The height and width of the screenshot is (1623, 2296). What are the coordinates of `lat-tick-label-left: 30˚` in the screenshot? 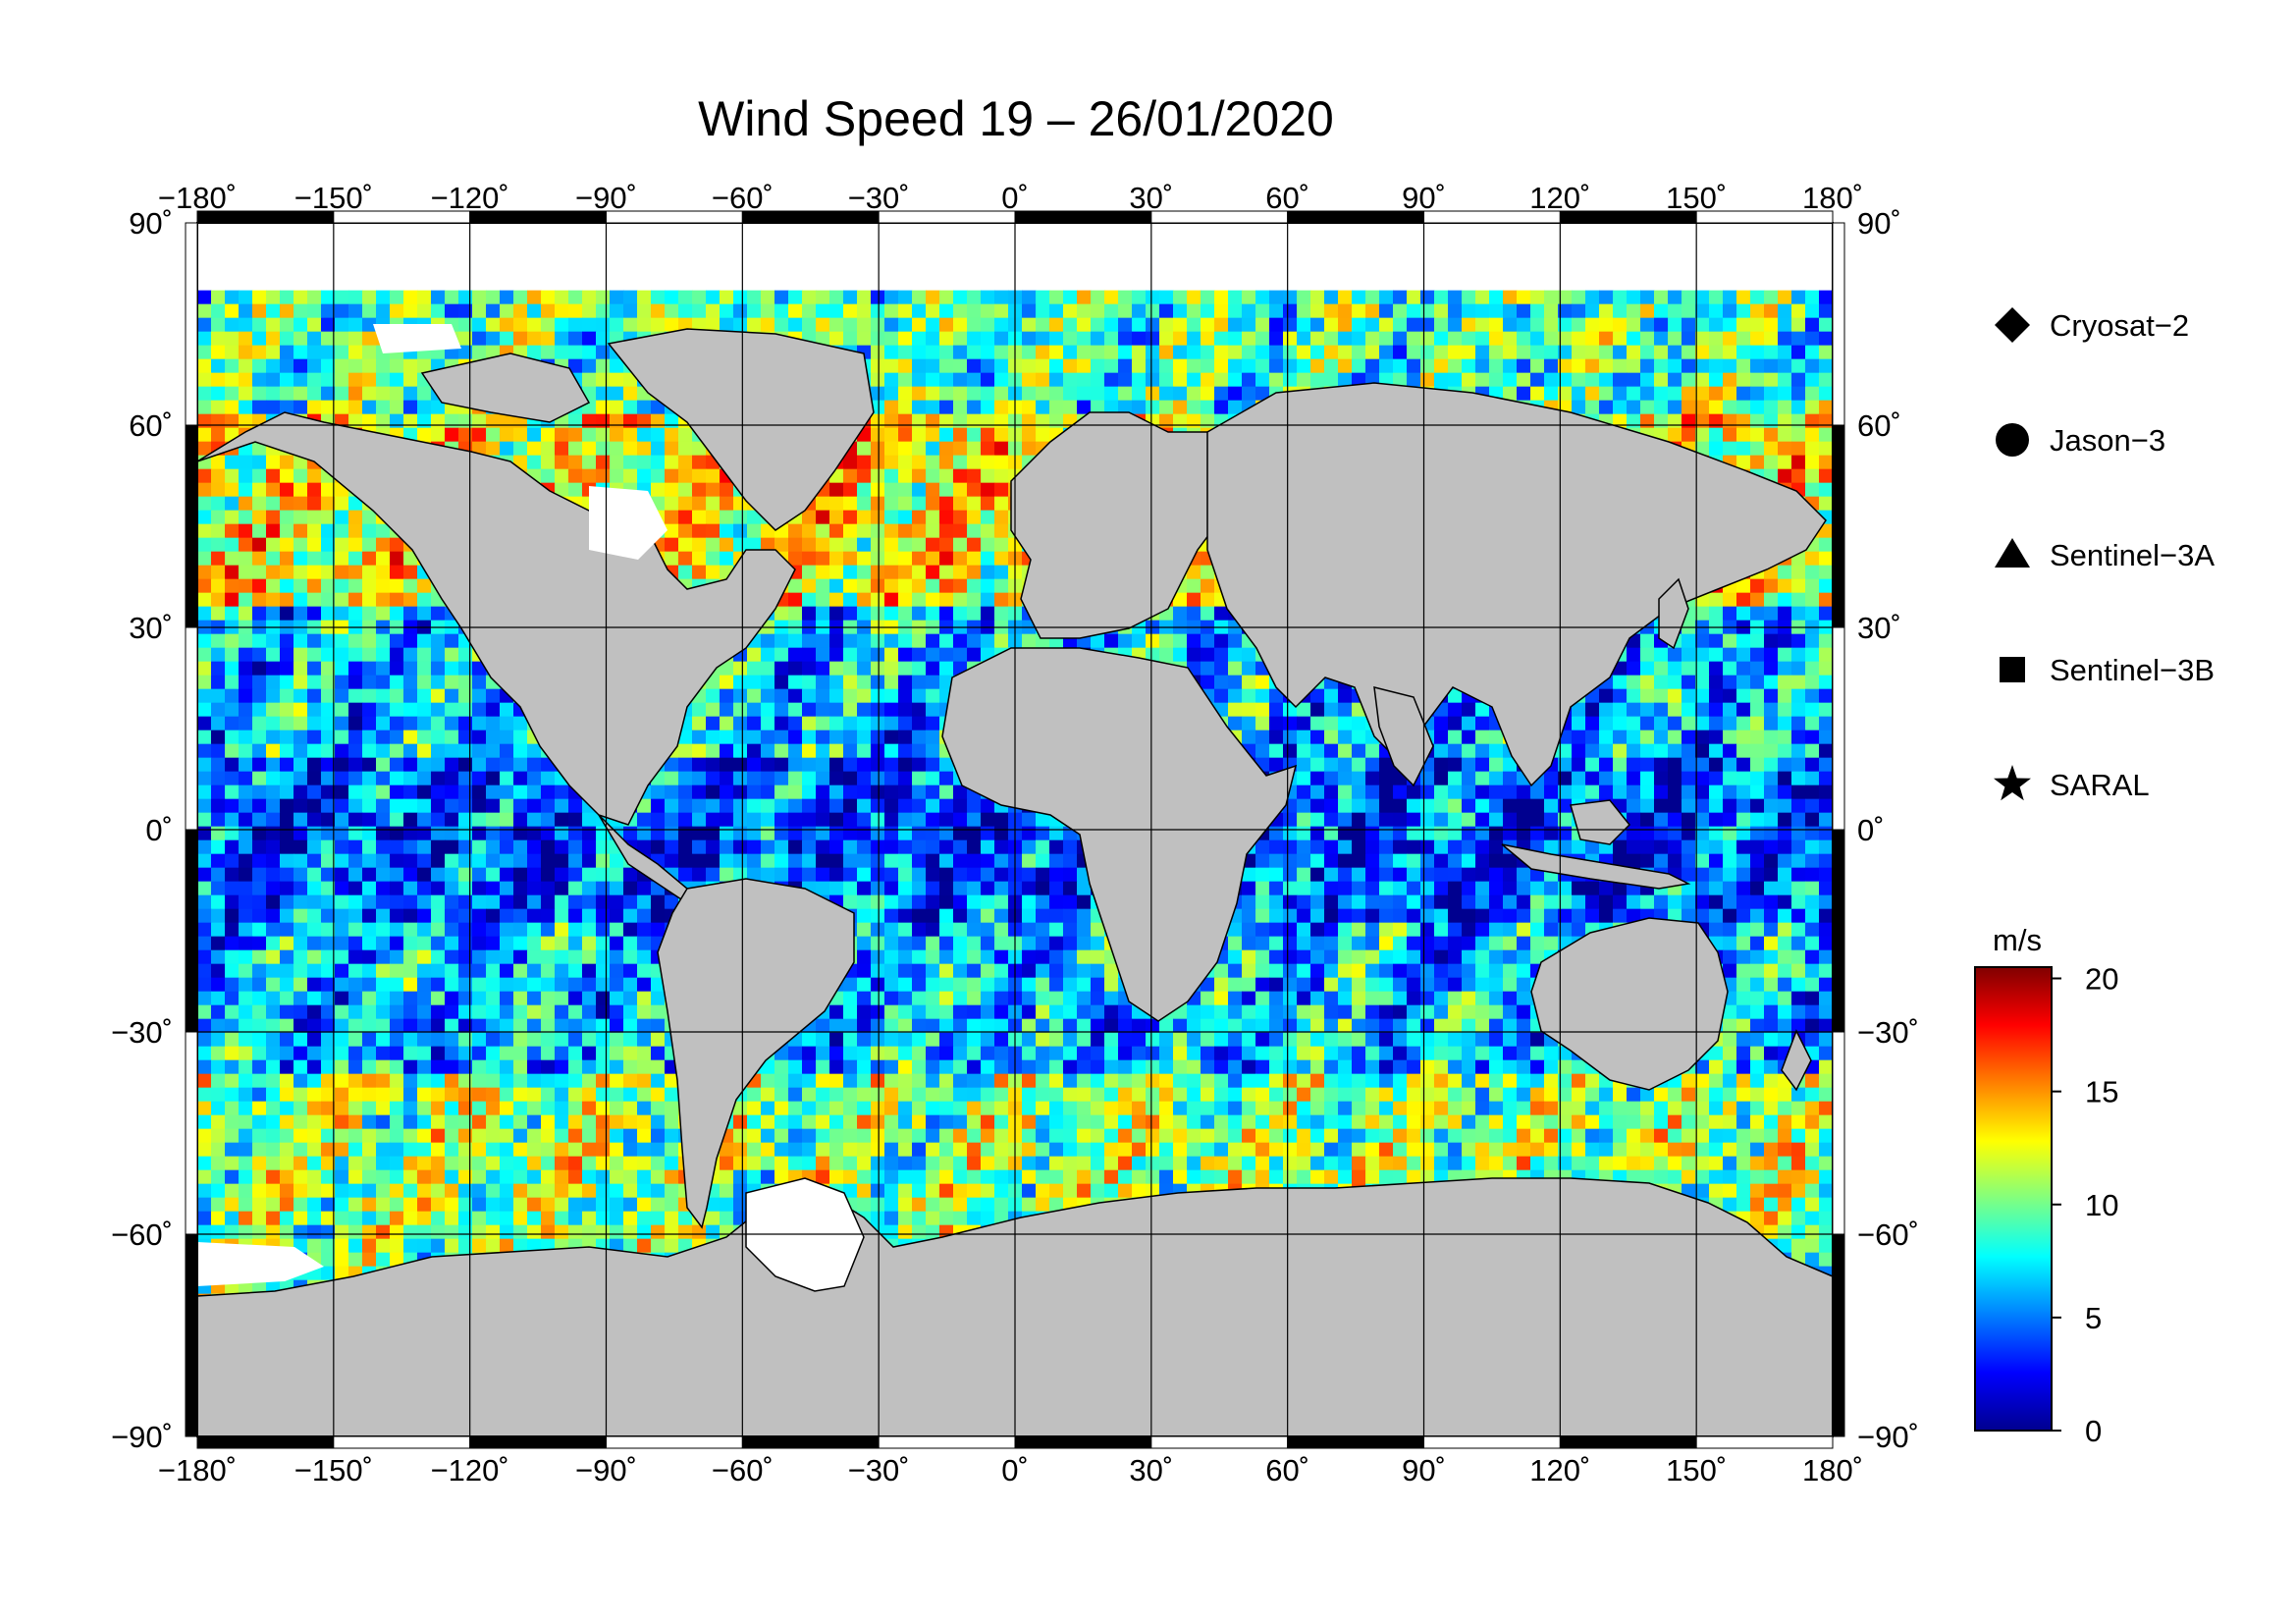 It's located at (151, 628).